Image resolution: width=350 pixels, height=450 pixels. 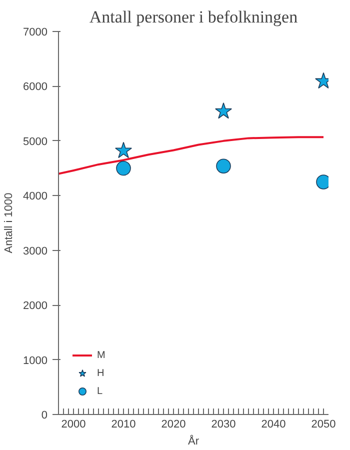 I want to click on y-tick-label: 4000, so click(x=35, y=196).